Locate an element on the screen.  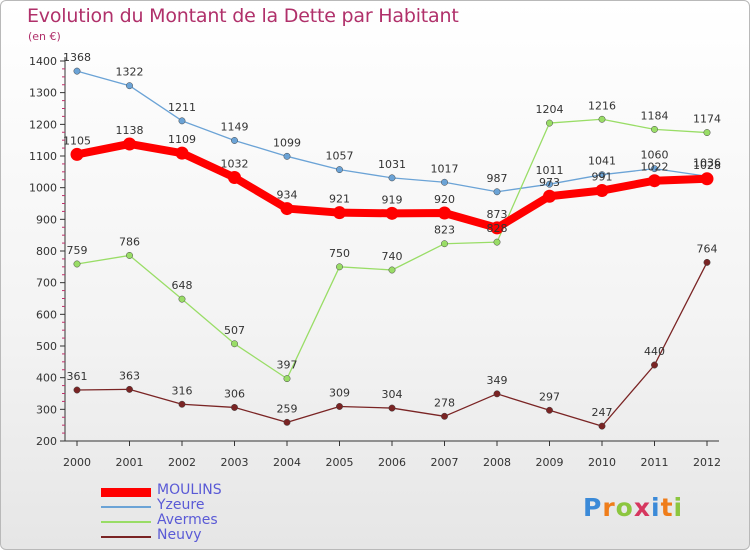
data-label: 1204 is located at coordinates (550, 109).